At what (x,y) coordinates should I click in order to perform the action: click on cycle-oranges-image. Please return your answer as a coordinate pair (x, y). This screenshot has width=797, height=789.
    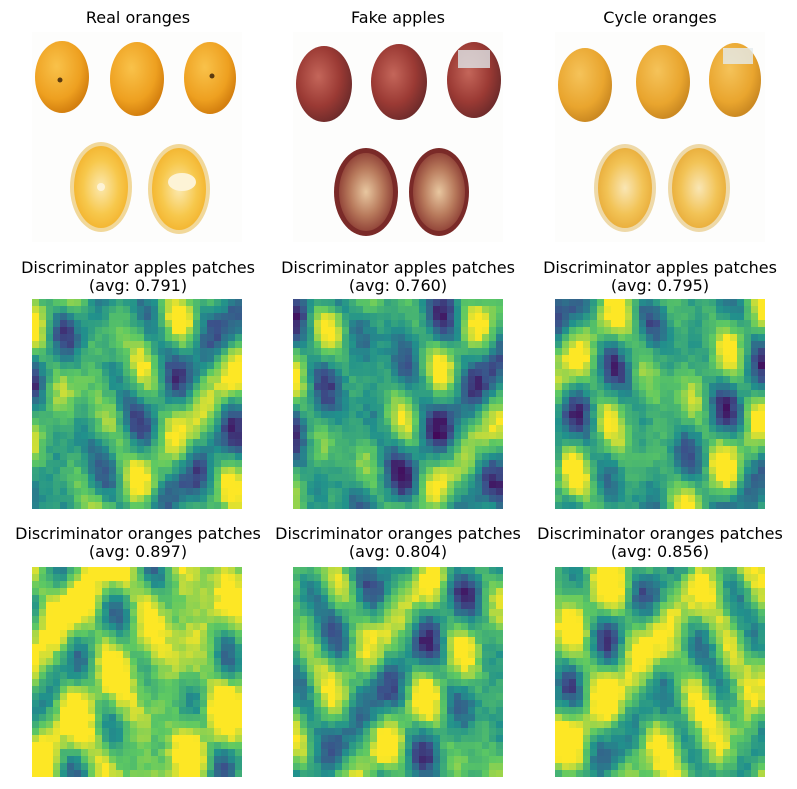
    Looking at the image, I should click on (660, 137).